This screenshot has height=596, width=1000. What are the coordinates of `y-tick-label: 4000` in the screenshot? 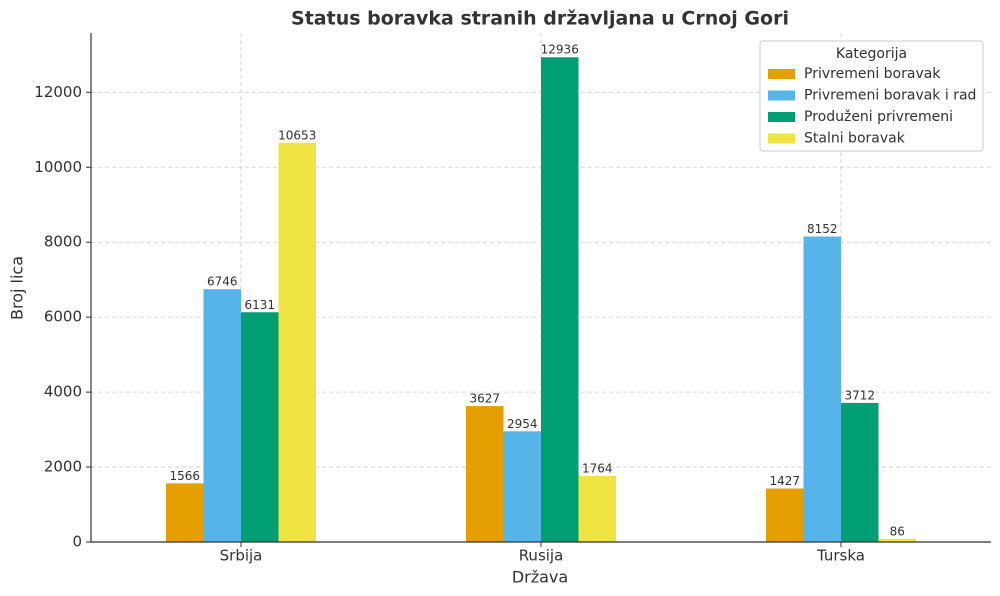 It's located at (63, 392).